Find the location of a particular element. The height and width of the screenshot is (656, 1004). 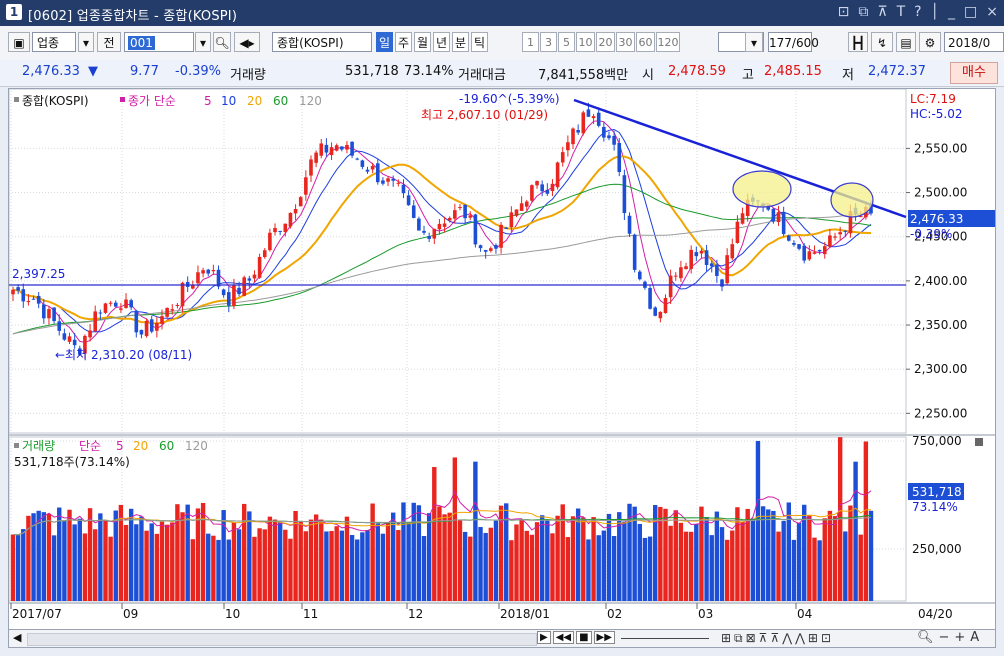

volume-icon: ◀▸ is located at coordinates (247, 42).